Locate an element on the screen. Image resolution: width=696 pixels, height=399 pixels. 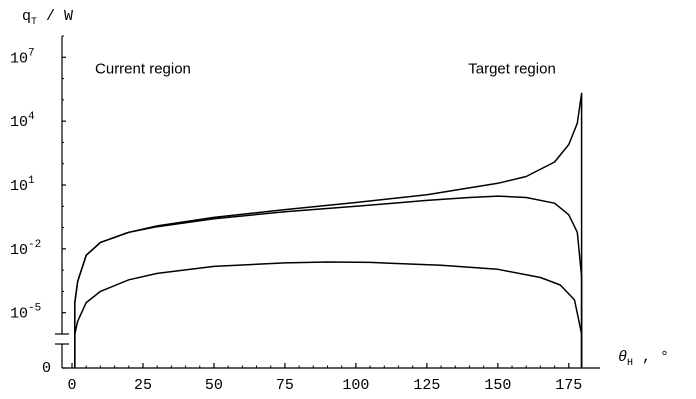
x-tick-label: 150 is located at coordinates (497, 385).